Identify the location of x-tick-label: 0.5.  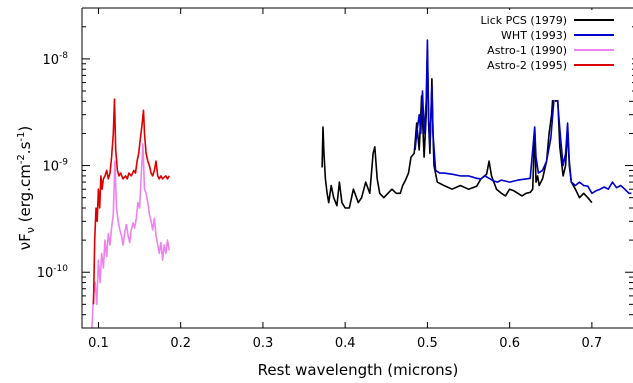
(427, 343).